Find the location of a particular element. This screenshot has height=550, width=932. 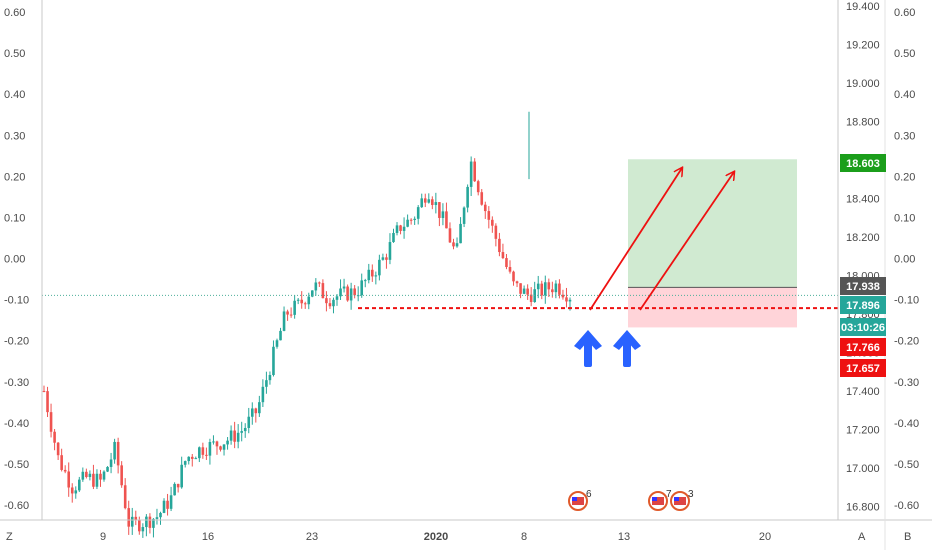

y-right-pct-tick: 0.20 is located at coordinates (904, 177).